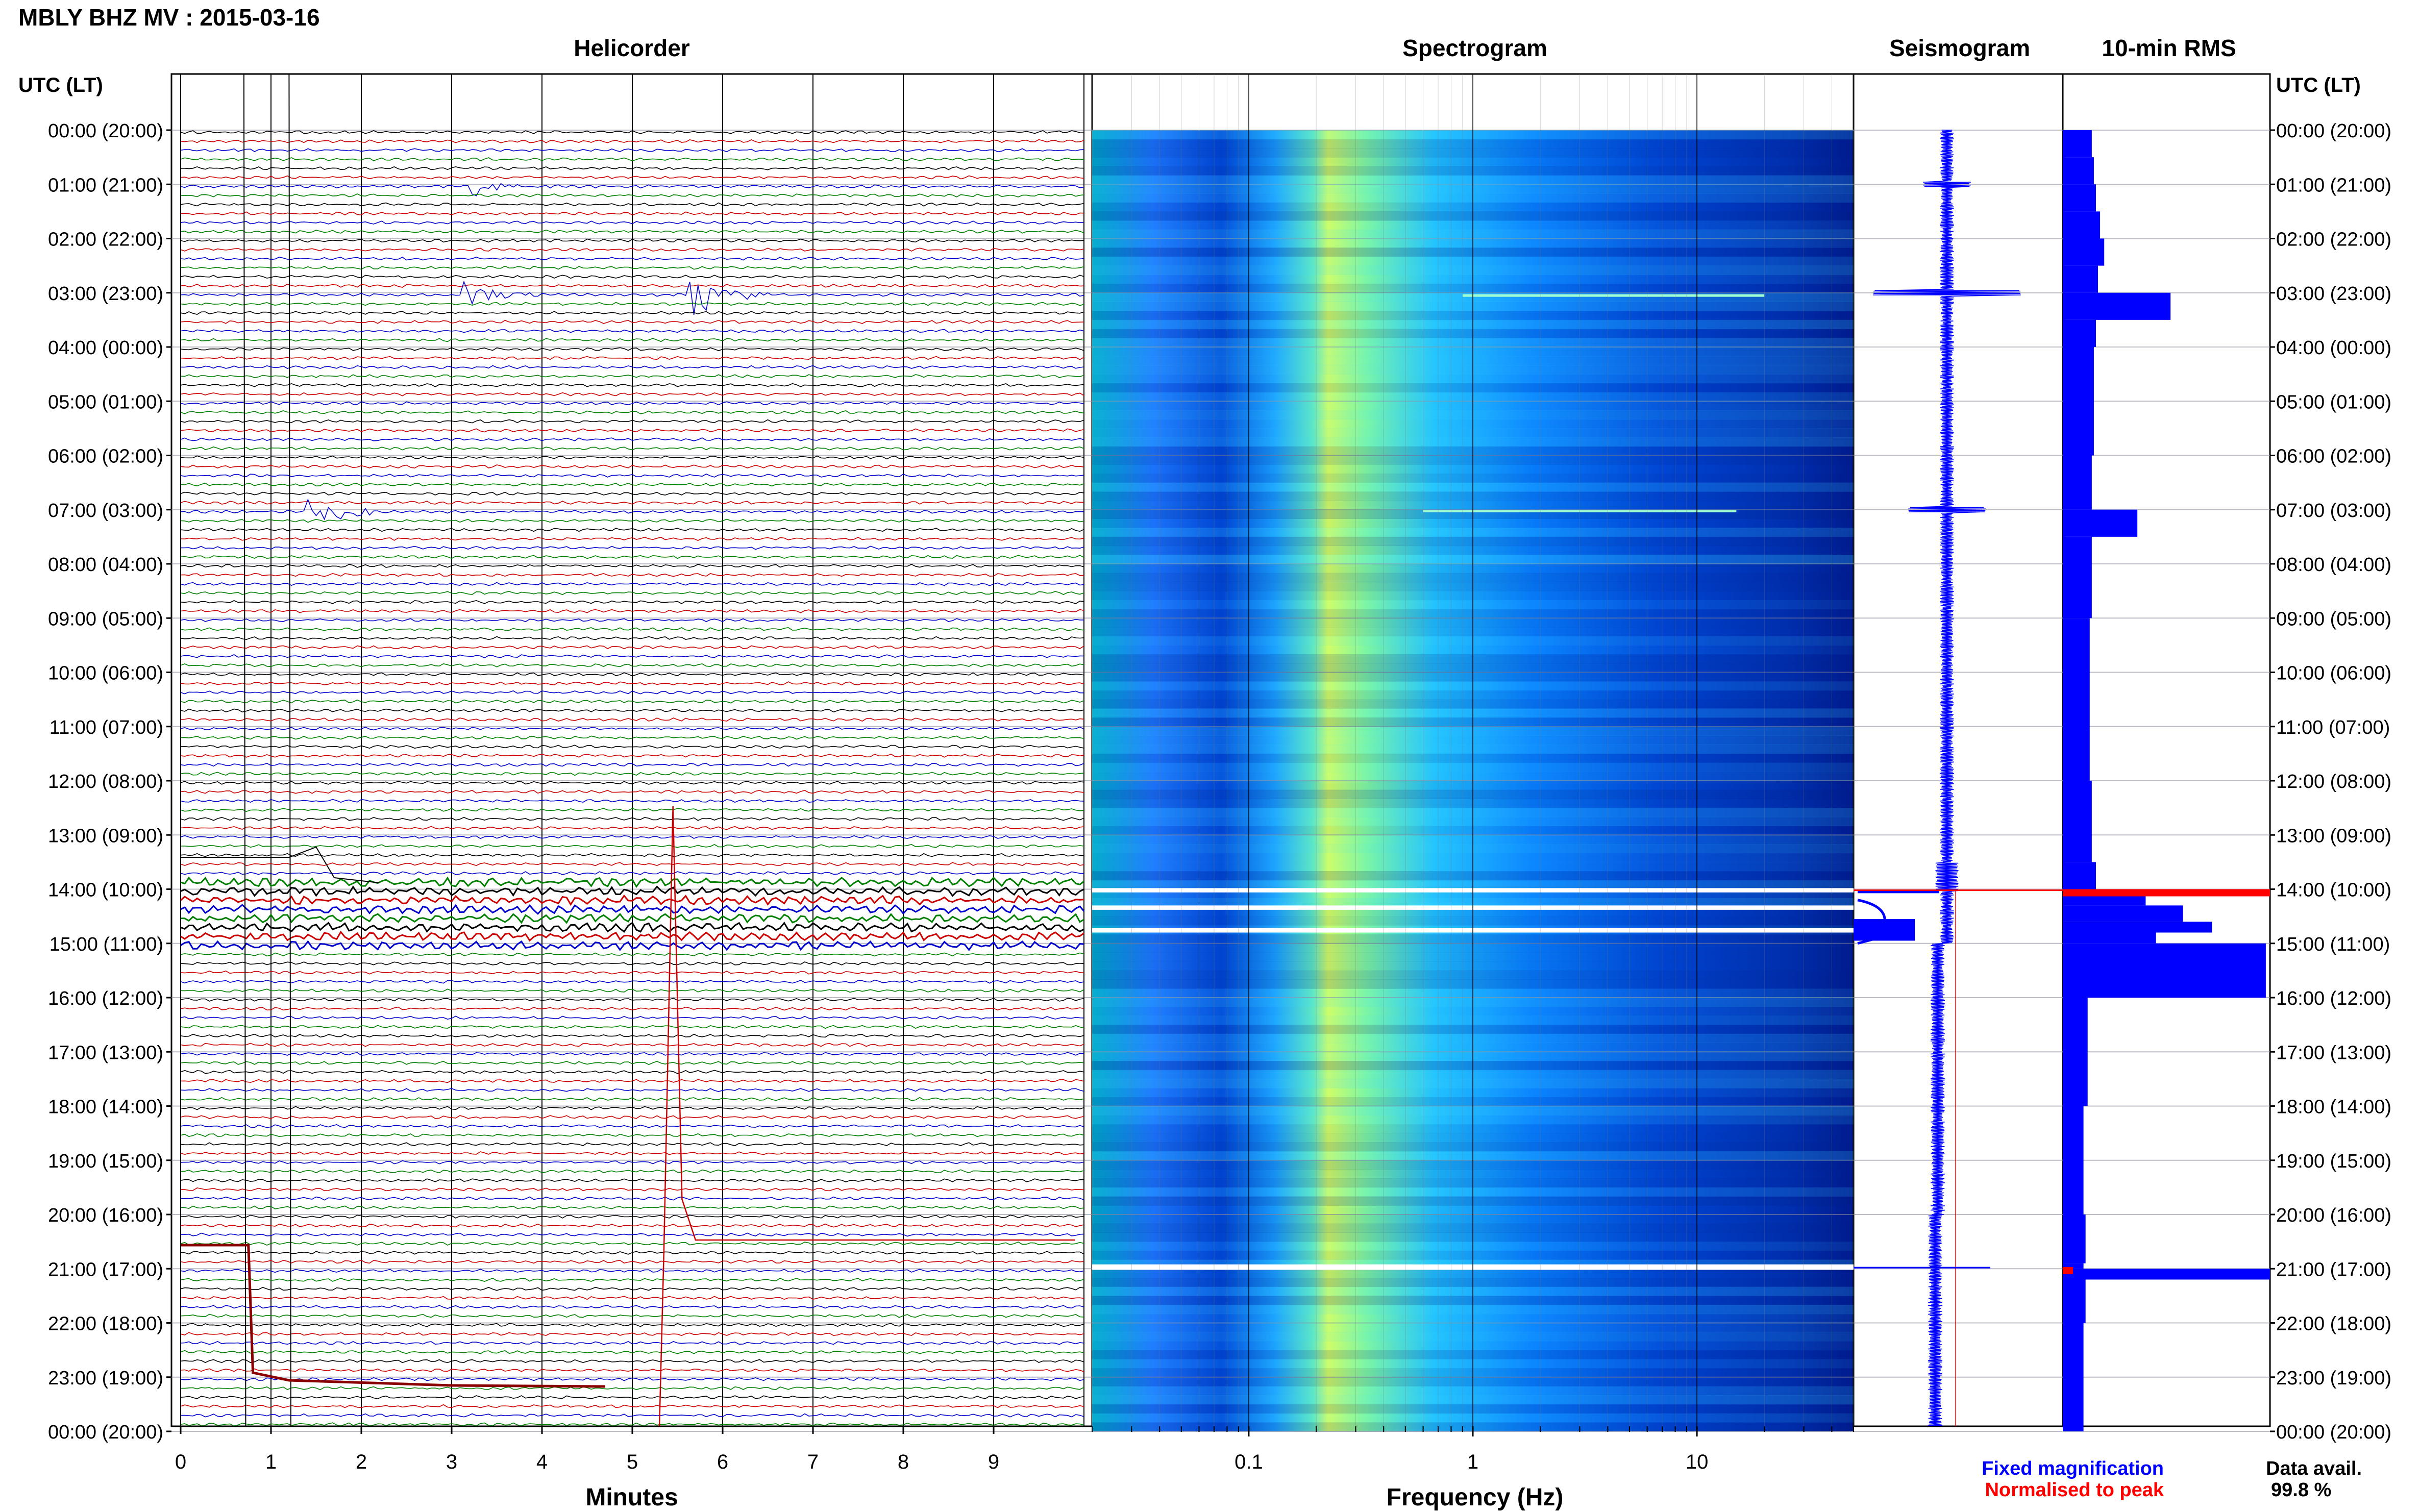  Describe the element at coordinates (993, 1462) in the screenshot. I see `helicorder-x-tick-label: 9` at that location.